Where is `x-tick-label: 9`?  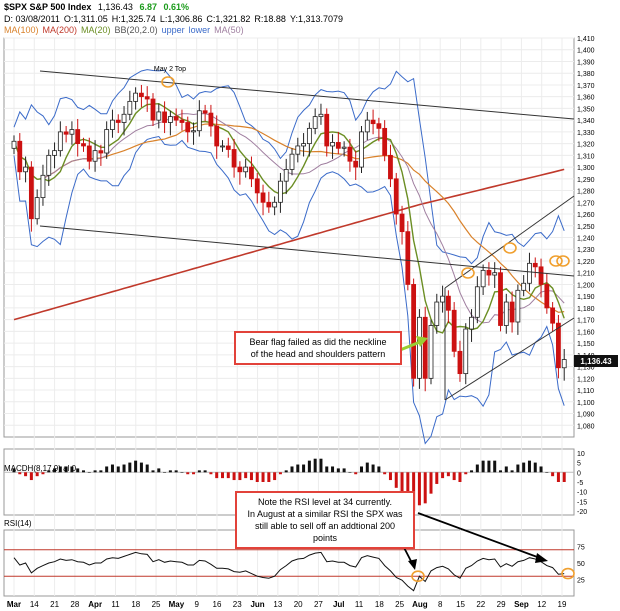 x-tick-label: 9 is located at coordinates (196, 604).